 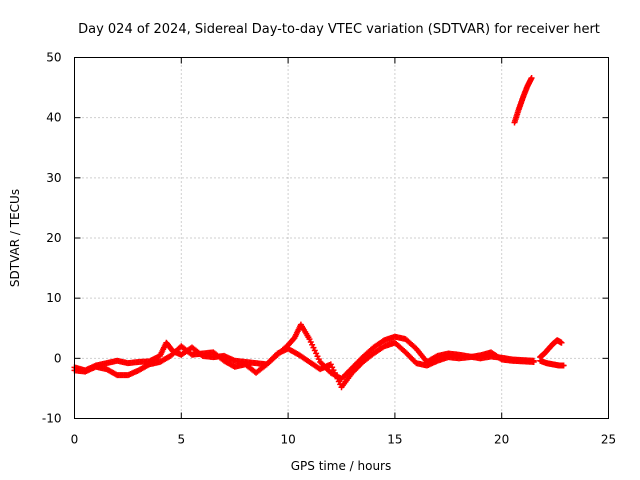 What do you see at coordinates (15, 238) in the screenshot?
I see `y-axis-label: SDTVAR / TECUs` at bounding box center [15, 238].